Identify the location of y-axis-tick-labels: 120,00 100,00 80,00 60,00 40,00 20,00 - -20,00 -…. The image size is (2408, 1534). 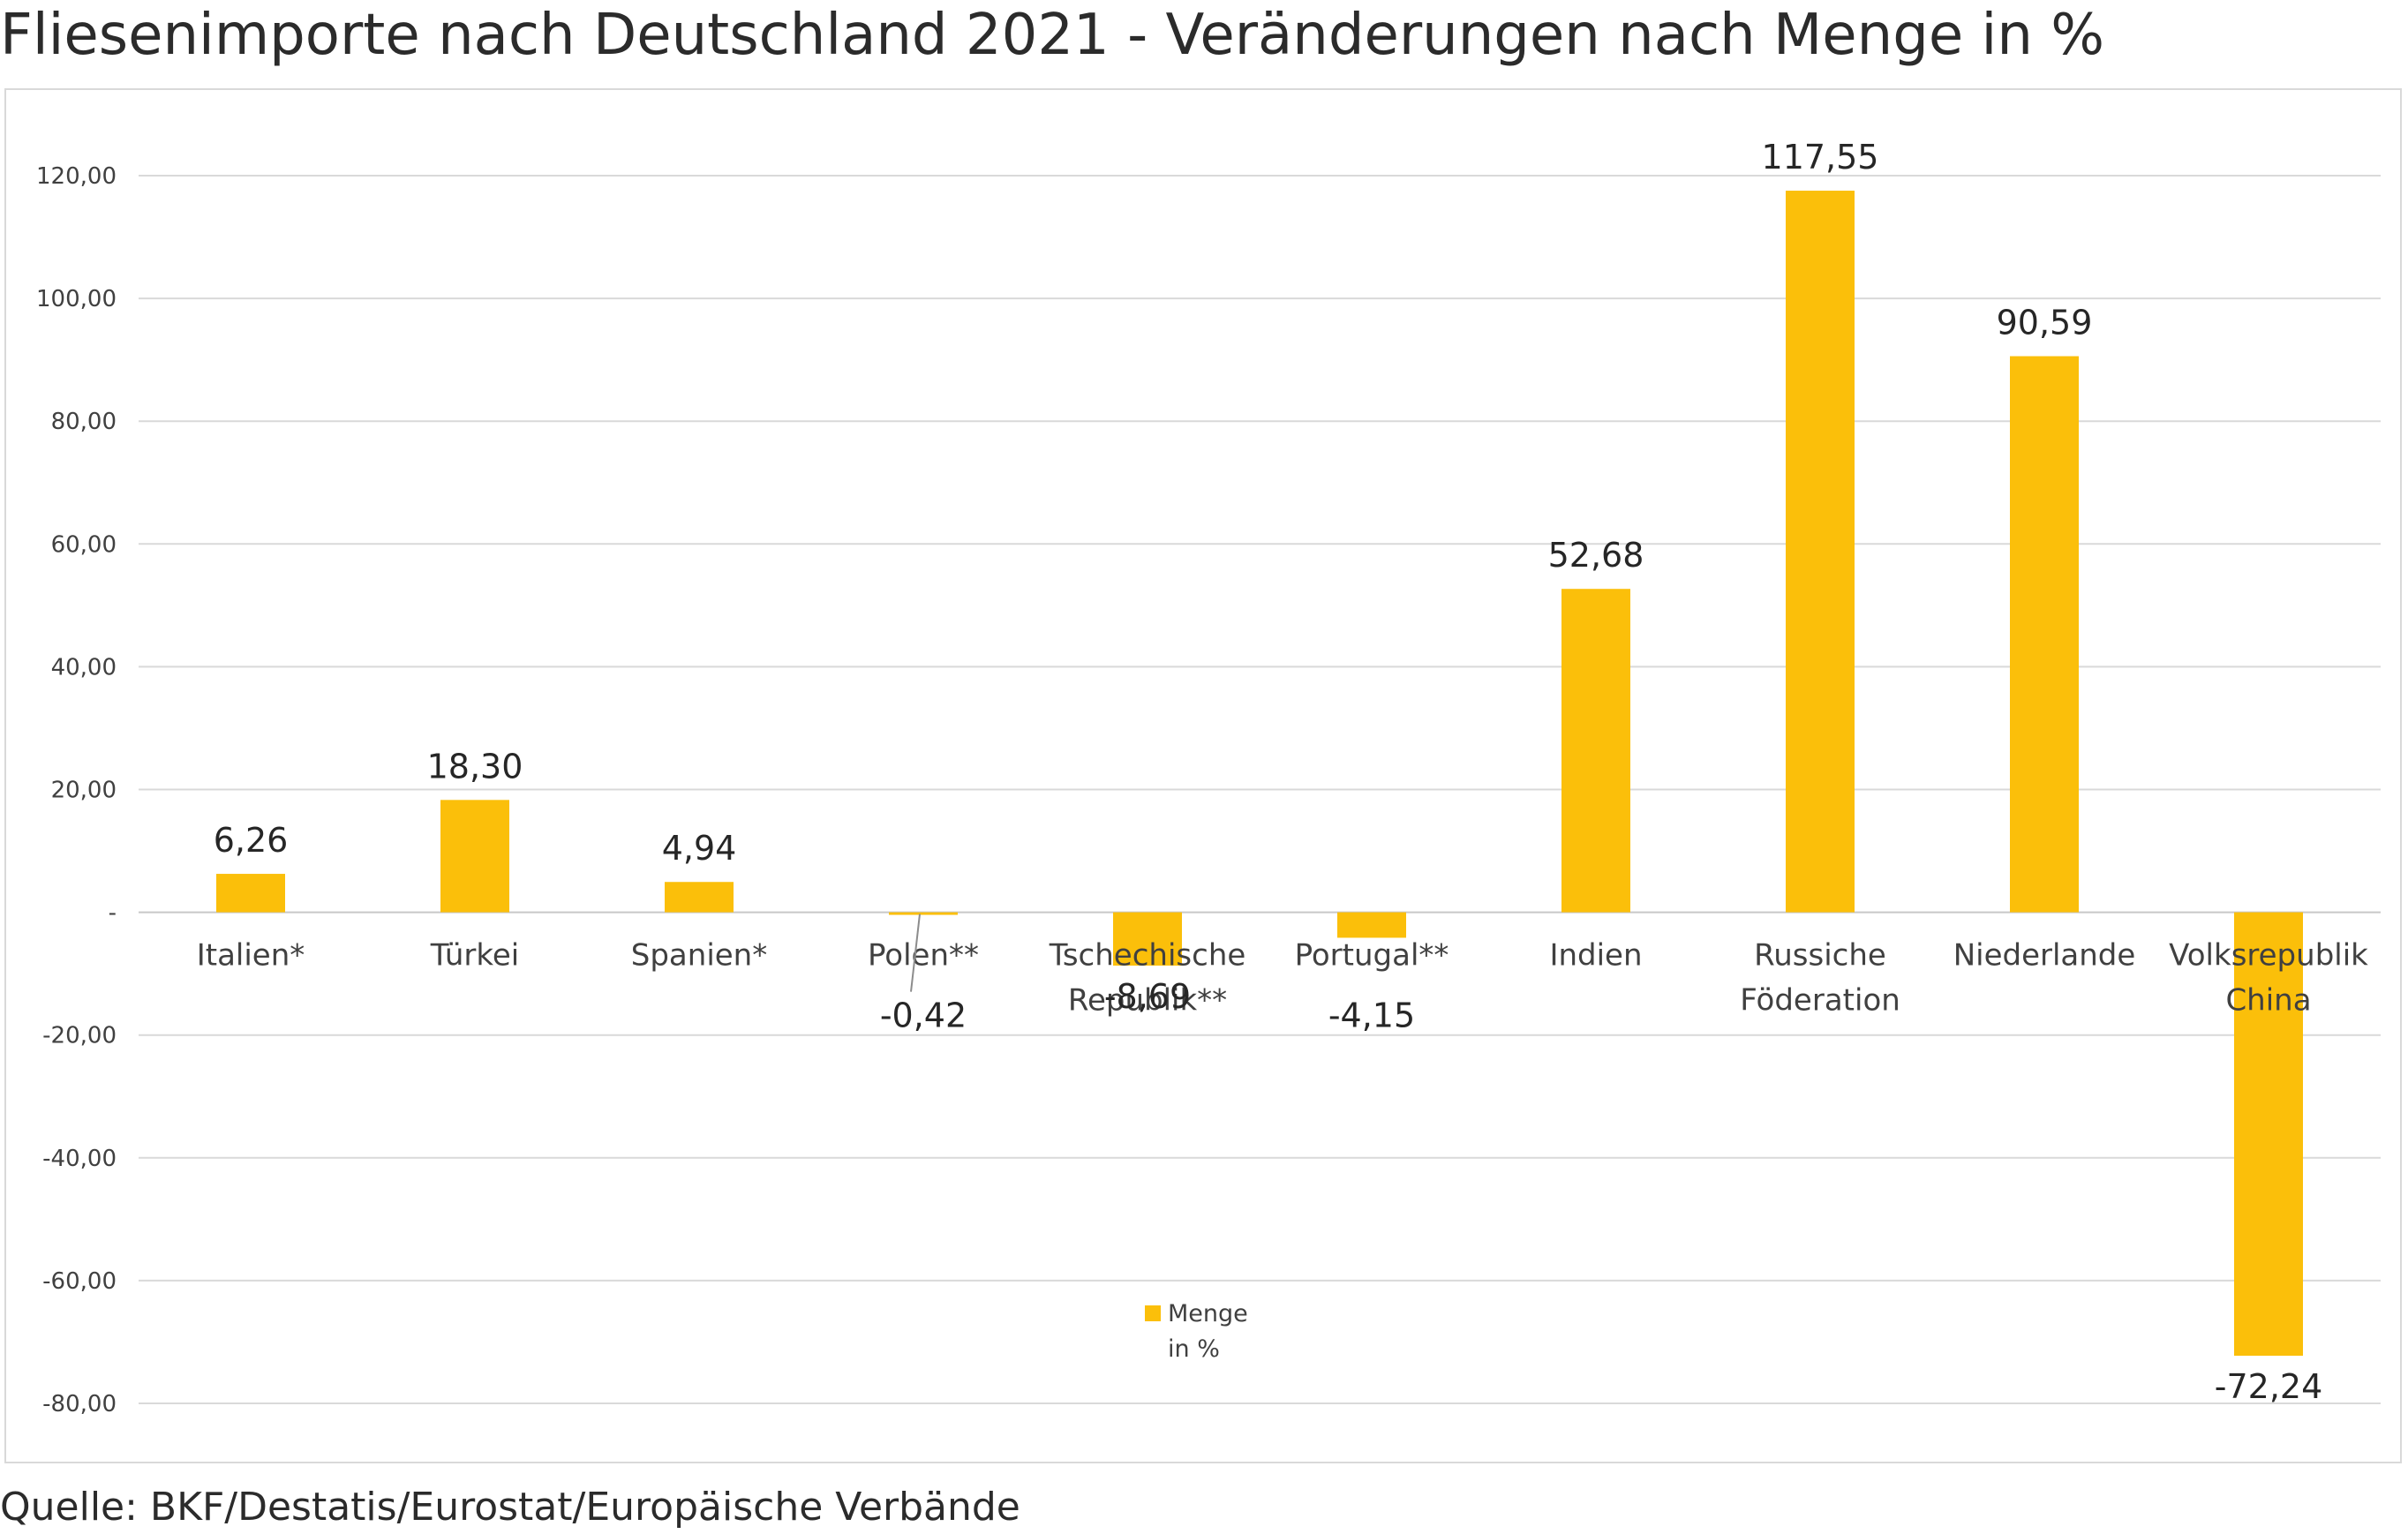
(76, 790).